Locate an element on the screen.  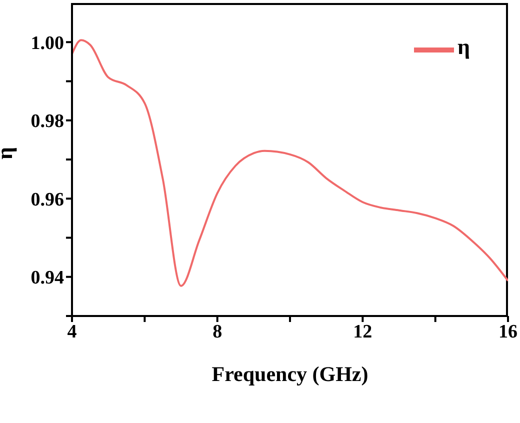
y-tick-label: 1.00 is located at coordinates (47, 43).